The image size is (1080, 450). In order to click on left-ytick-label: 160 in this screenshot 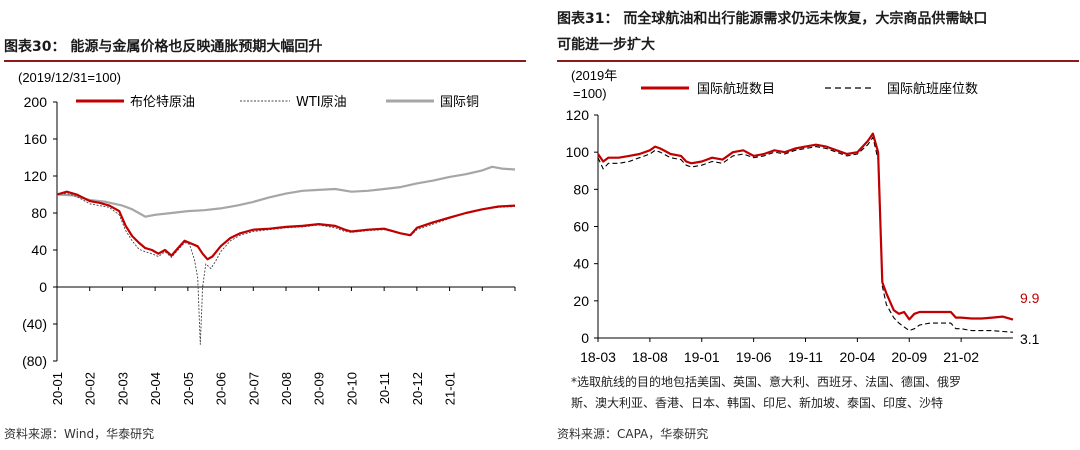, I will do `click(36, 139)`.